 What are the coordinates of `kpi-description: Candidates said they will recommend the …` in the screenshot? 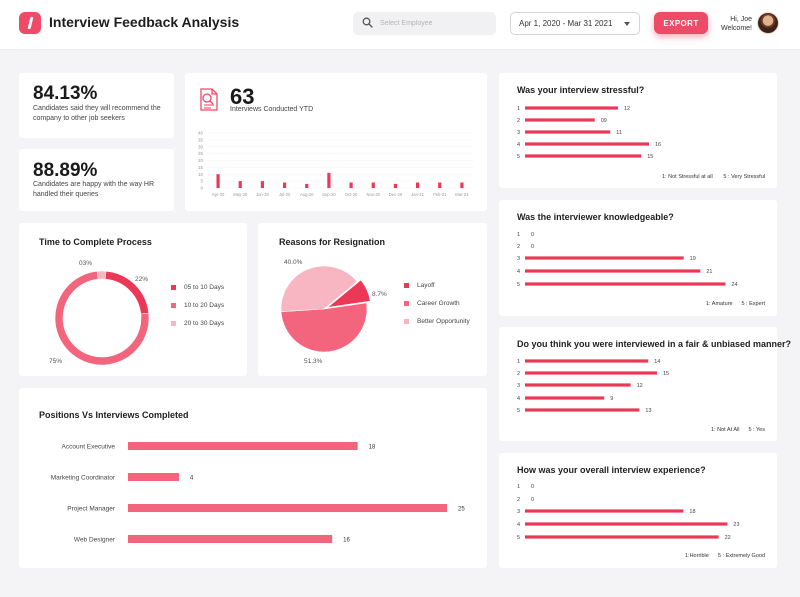 It's located at (97, 113).